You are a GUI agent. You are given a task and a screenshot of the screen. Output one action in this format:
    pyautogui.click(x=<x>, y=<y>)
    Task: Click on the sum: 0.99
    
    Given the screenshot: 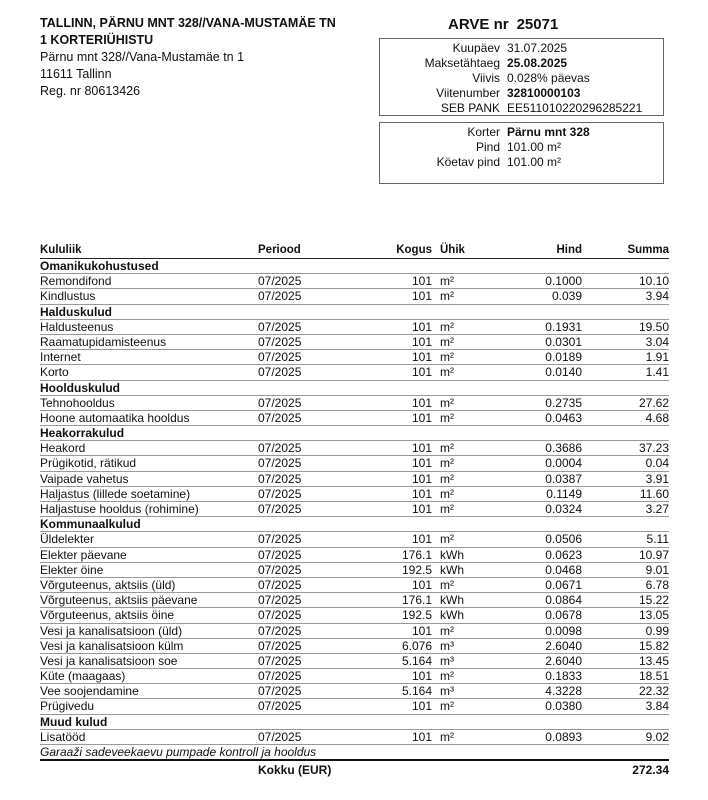 What is the action you would take?
    pyautogui.click(x=657, y=630)
    